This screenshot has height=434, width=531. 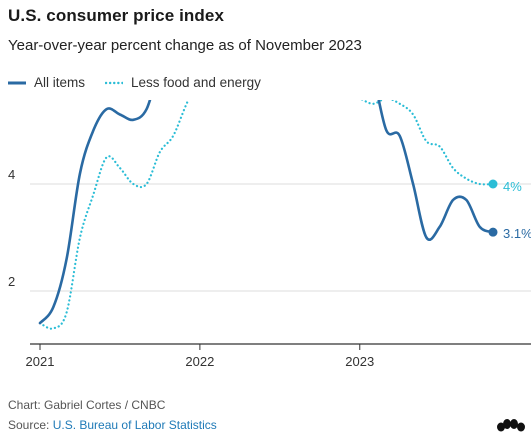 What do you see at coordinates (511, 425) in the screenshot?
I see `cnbc-peacock-logo-icon` at bounding box center [511, 425].